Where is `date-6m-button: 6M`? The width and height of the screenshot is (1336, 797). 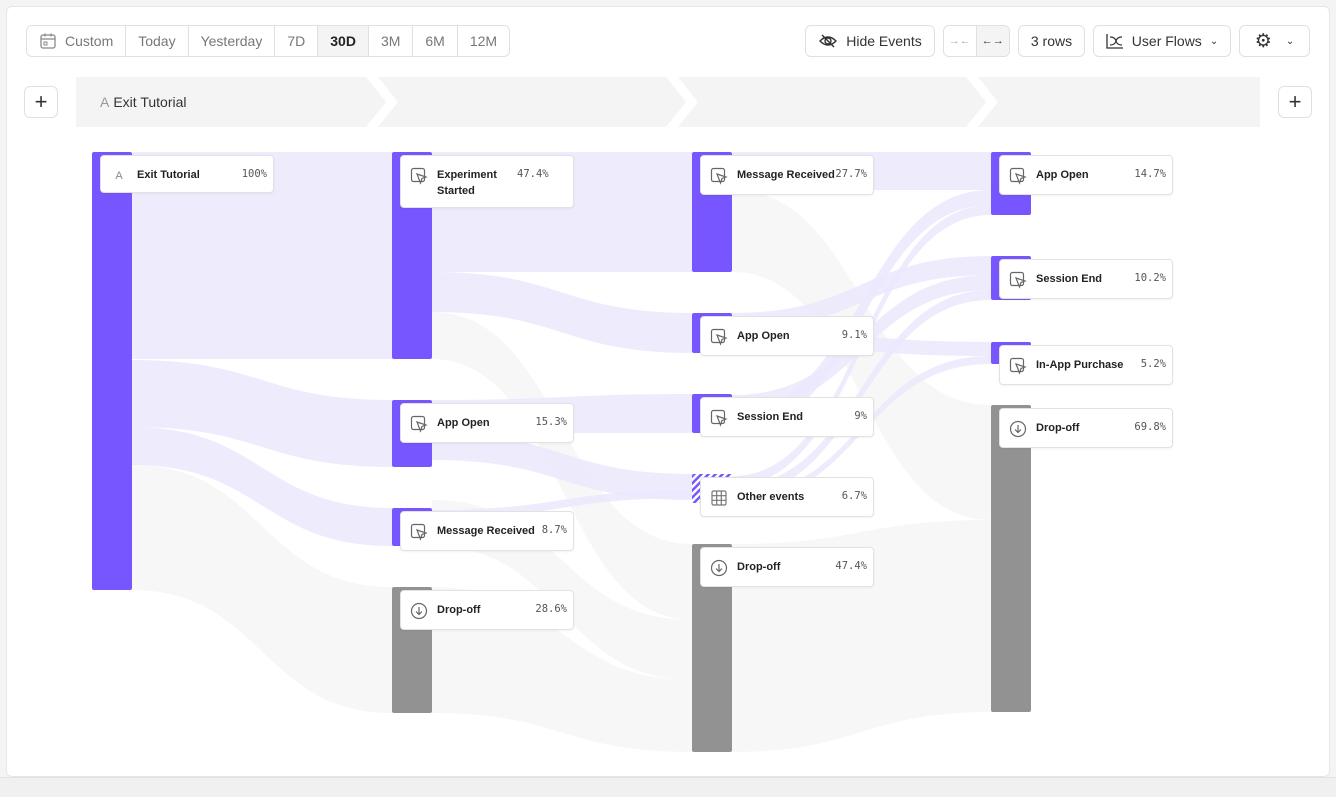 date-6m-button: 6M is located at coordinates (435, 41).